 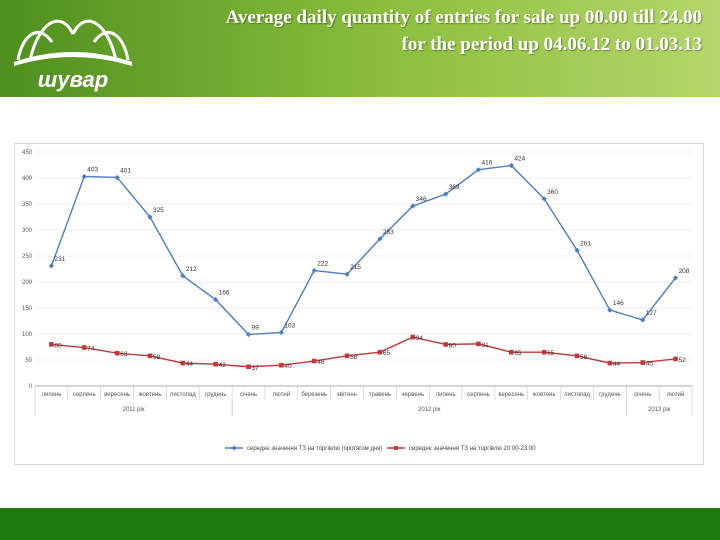 I want to click on y-tick-label: 300, so click(x=27, y=231).